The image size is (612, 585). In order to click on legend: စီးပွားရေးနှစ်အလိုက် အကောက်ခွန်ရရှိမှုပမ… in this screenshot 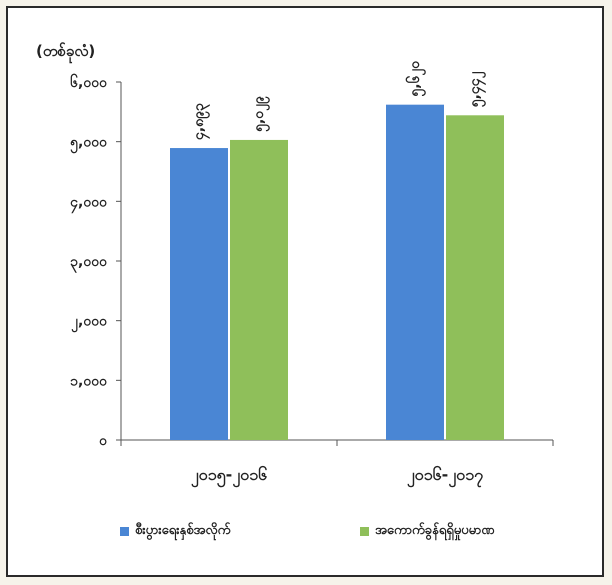, I will do `click(307, 537)`.